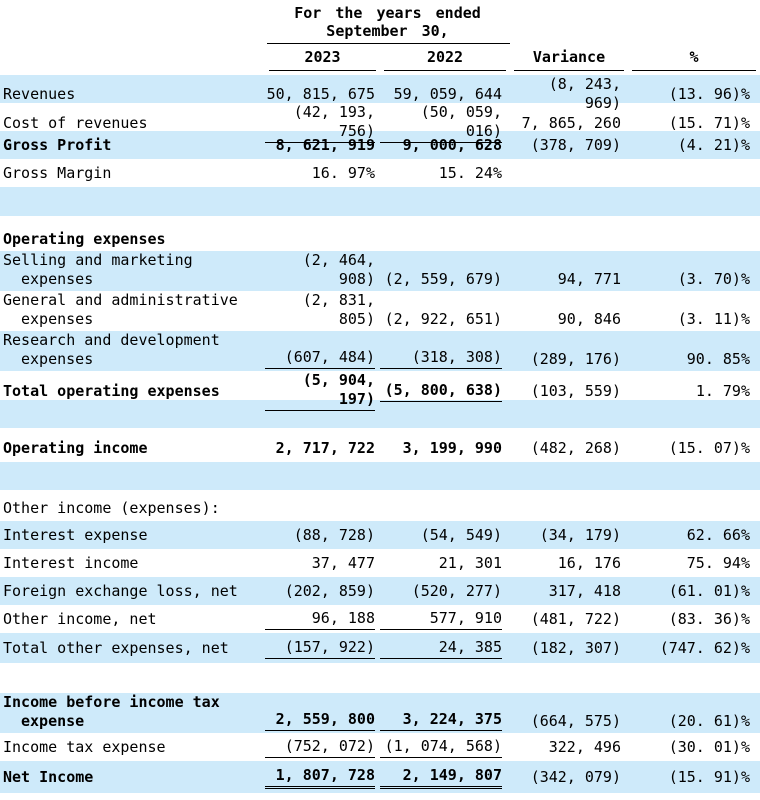 This screenshot has height=800, width=760. I want to click on cell-2023: 8, 621, 919, so click(325, 144).